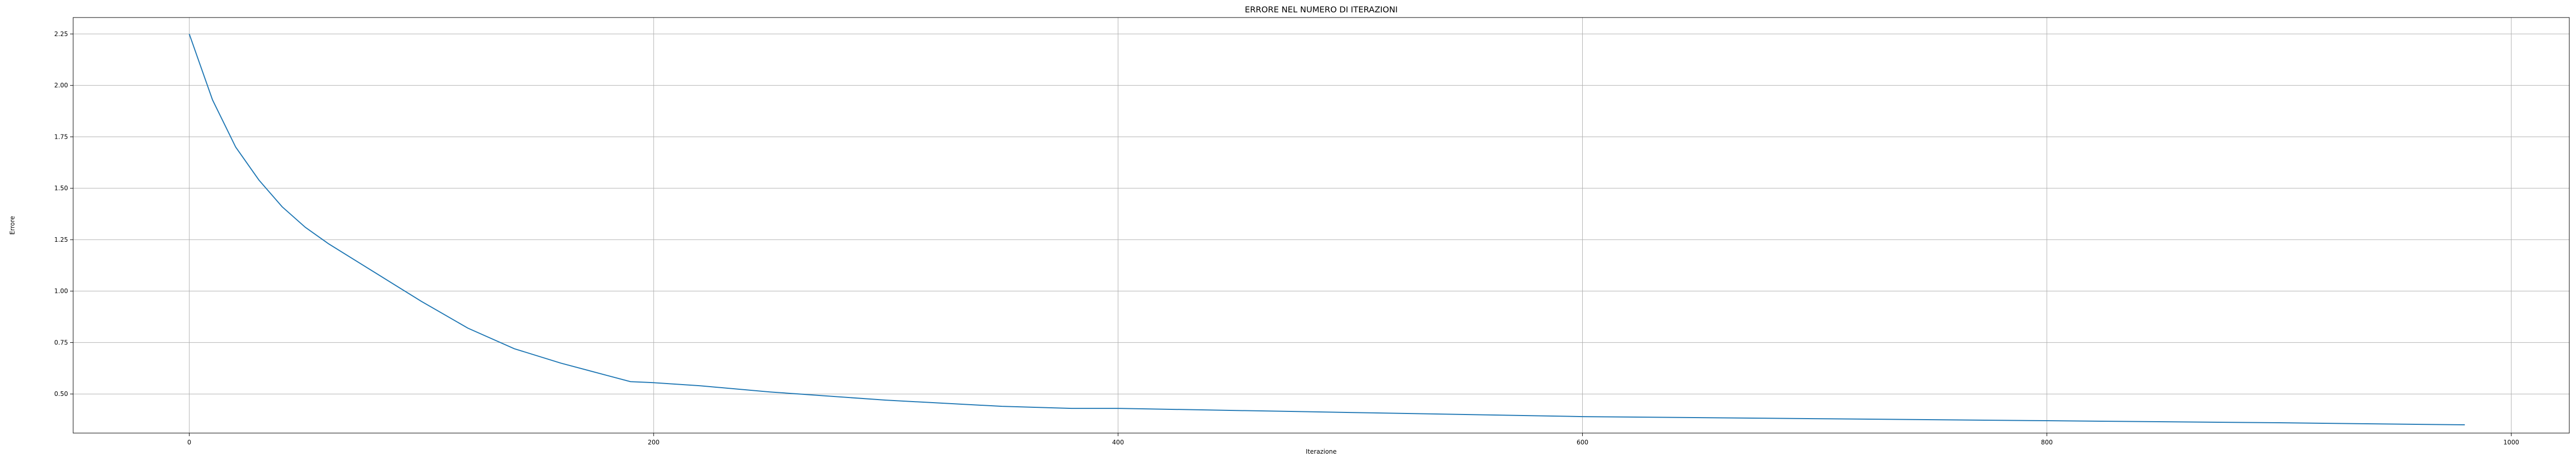  What do you see at coordinates (190, 442) in the screenshot?
I see `x-tick-label-0: 0` at bounding box center [190, 442].